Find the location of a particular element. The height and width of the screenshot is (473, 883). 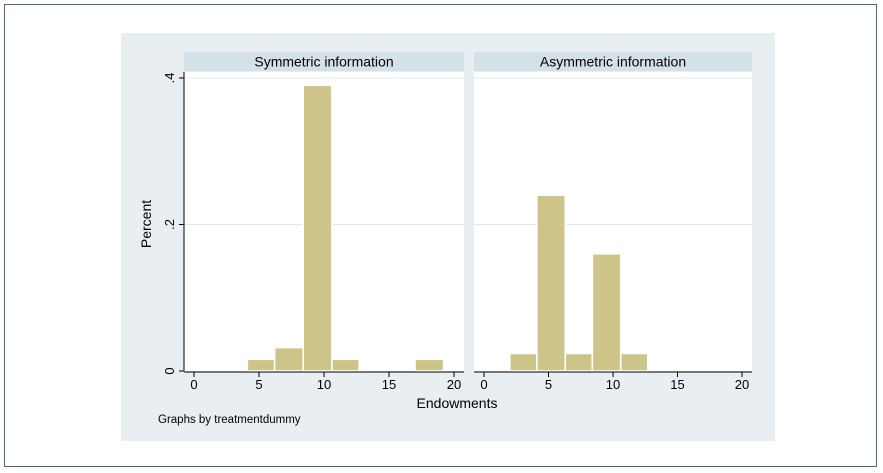

y-axis-title: Percent is located at coordinates (146, 224).